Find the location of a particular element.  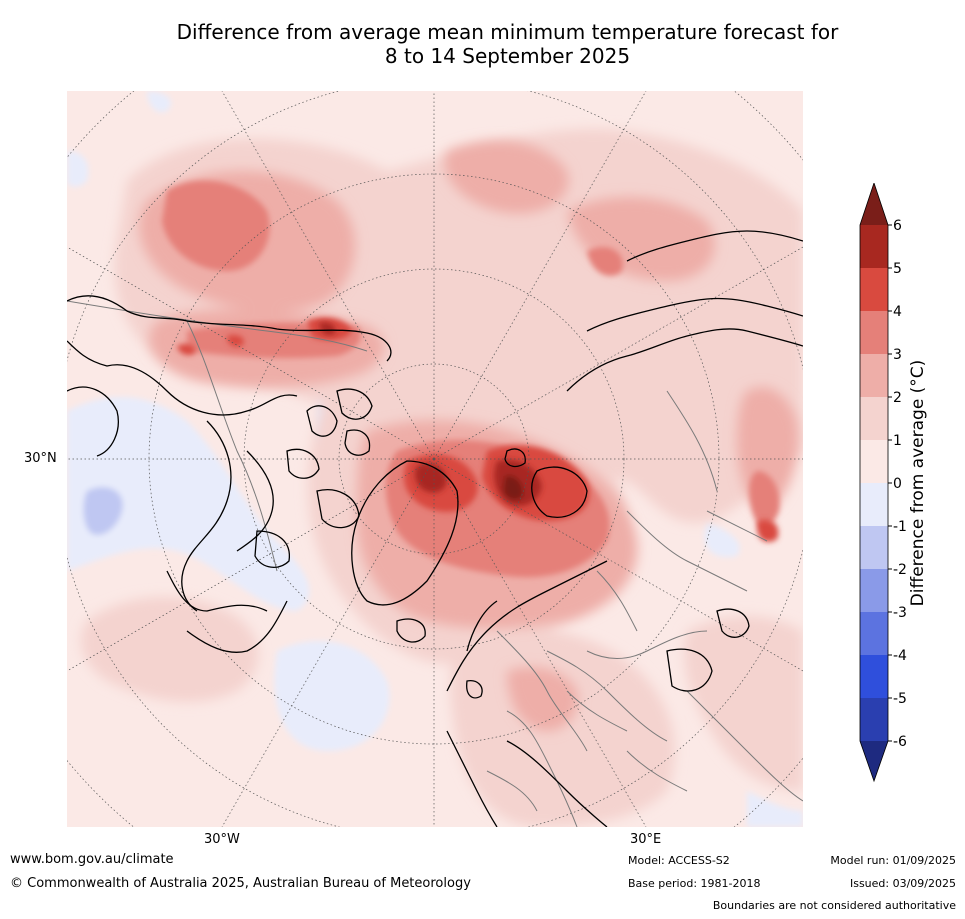

colorbar-ticks is located at coordinates (890, 483).